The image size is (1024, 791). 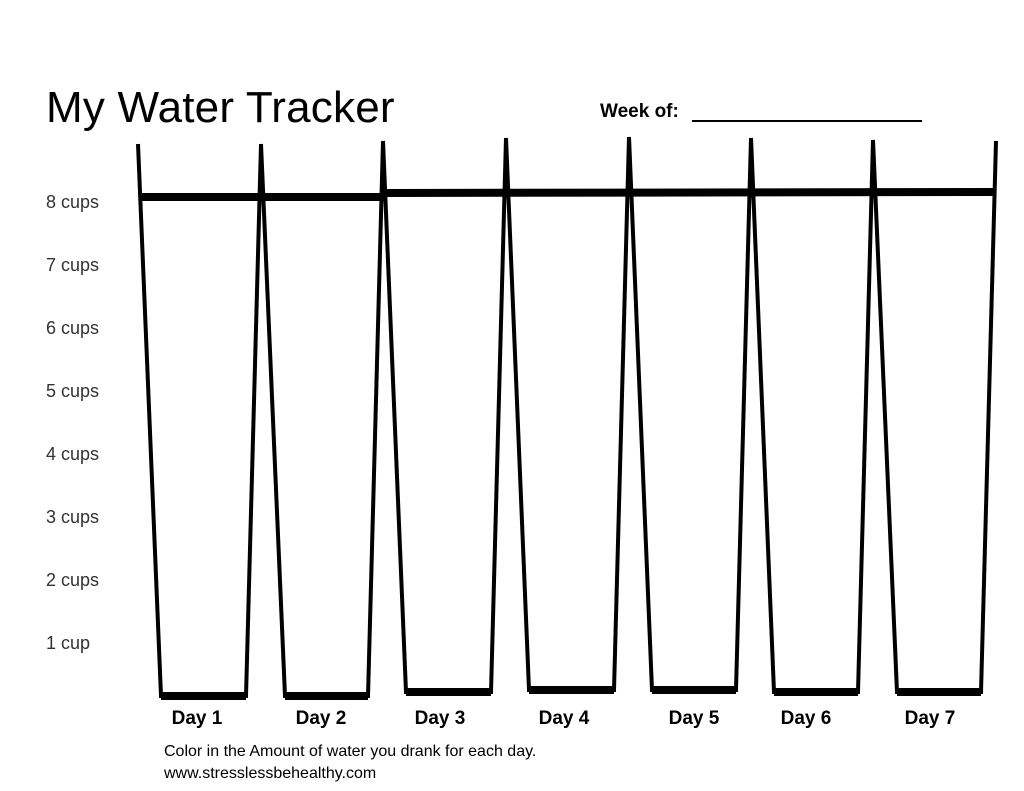 I want to click on scale-label-1-cup: 1 cup, so click(x=68, y=643).